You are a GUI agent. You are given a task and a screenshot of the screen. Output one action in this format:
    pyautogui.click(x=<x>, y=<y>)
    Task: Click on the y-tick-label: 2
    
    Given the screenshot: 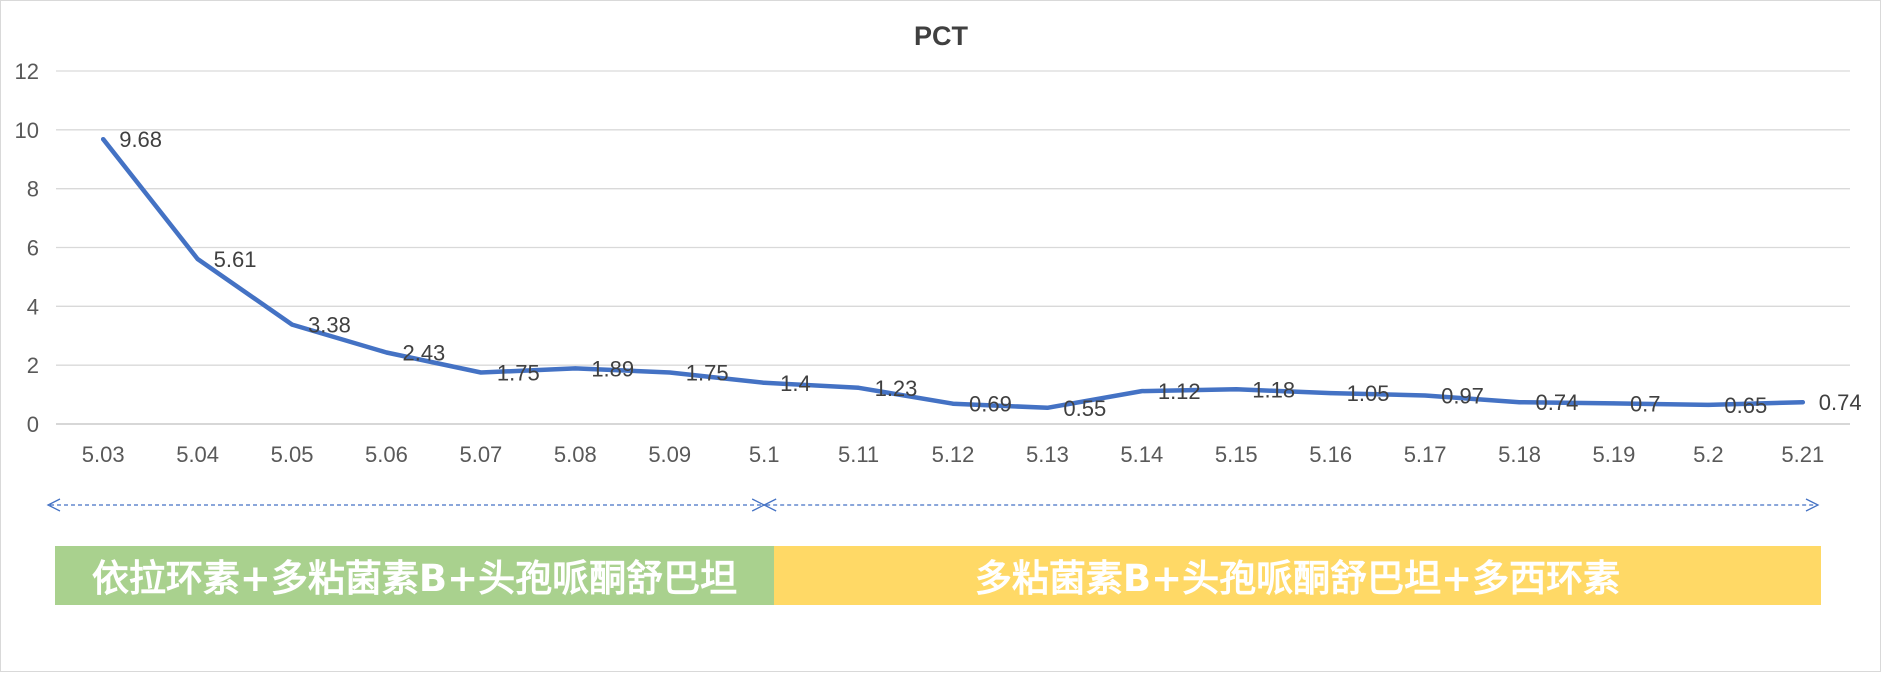 What is the action you would take?
    pyautogui.click(x=33, y=365)
    